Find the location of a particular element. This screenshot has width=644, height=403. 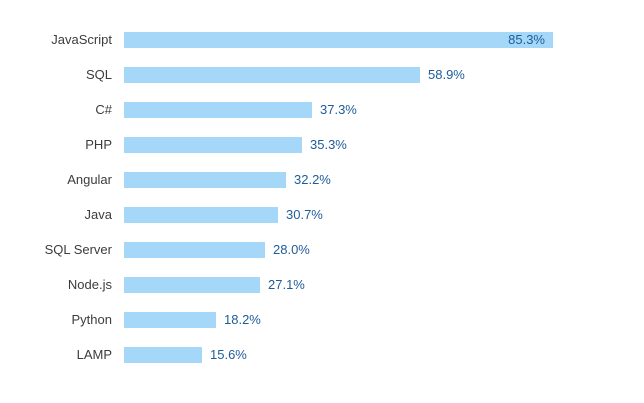

value-label: 58.9% is located at coordinates (446, 74).